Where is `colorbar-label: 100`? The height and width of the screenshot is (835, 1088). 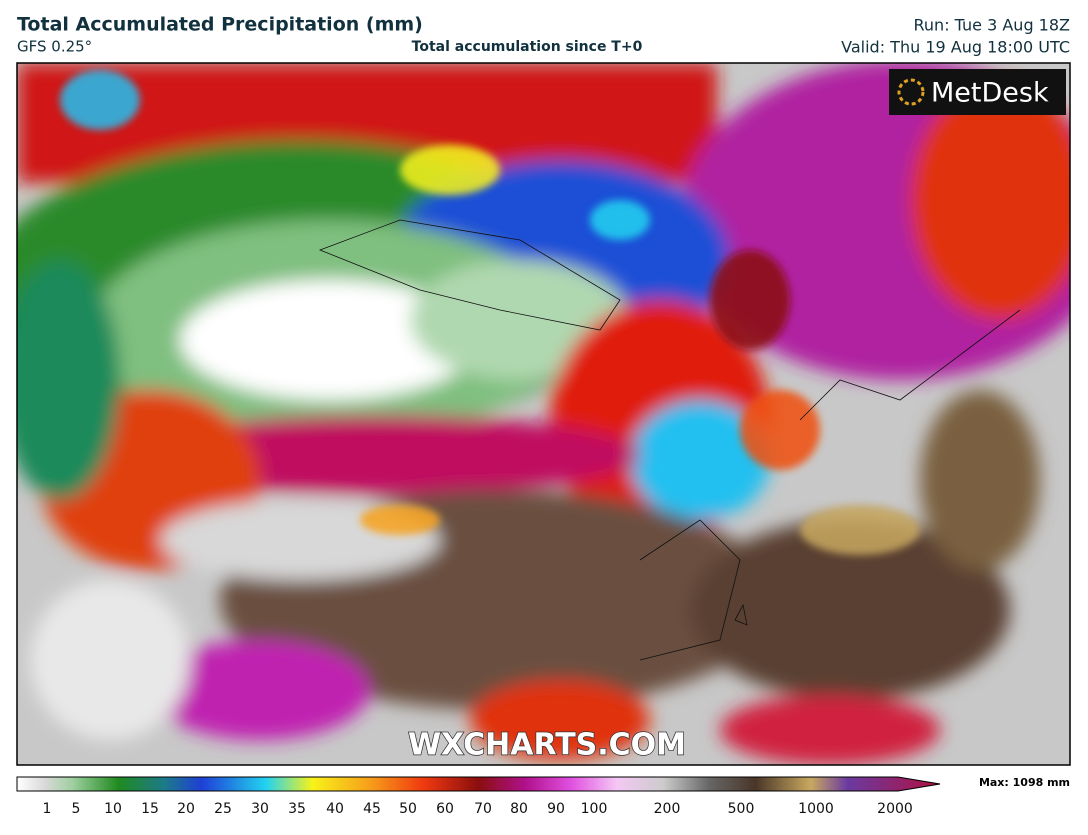
colorbar-label: 100 is located at coordinates (594, 809).